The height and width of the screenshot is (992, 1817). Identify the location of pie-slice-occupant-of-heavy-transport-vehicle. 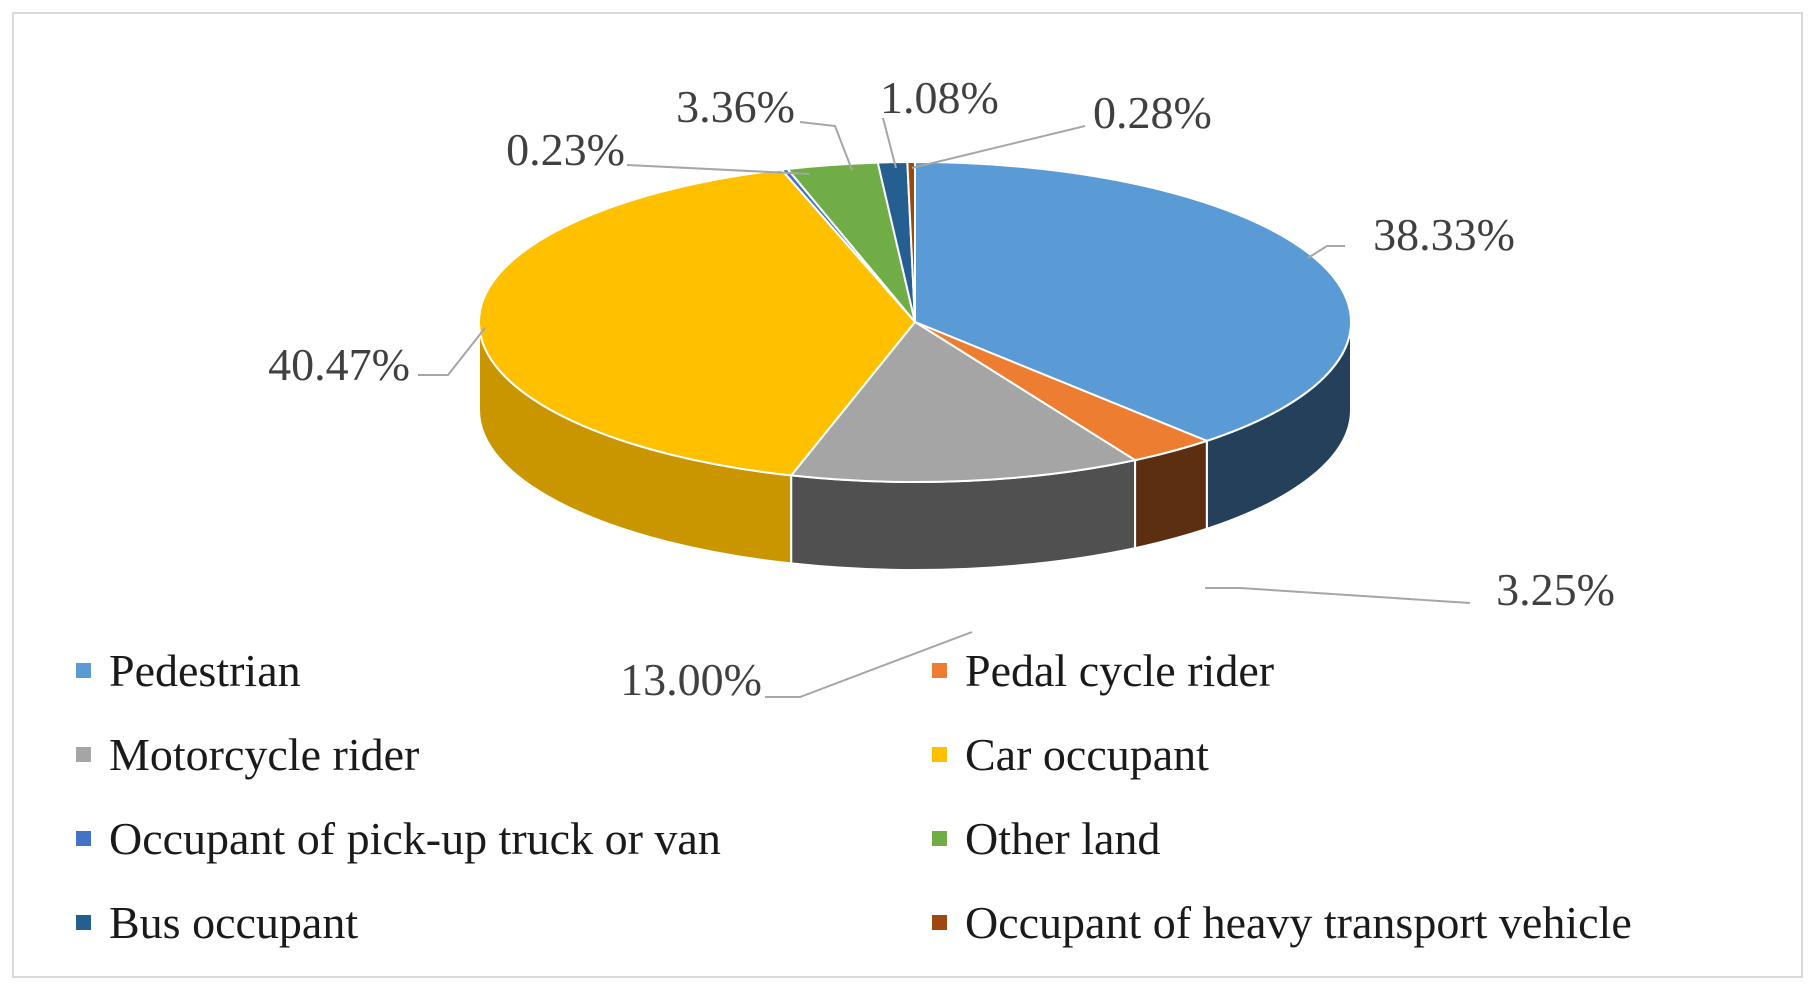
(911, 241).